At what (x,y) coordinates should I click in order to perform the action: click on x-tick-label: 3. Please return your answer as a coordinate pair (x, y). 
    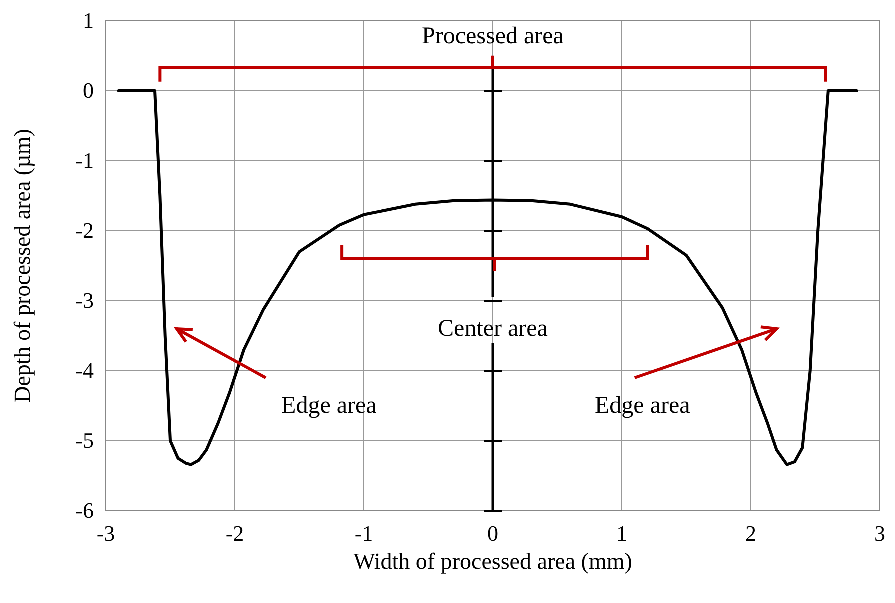
    Looking at the image, I should click on (880, 533).